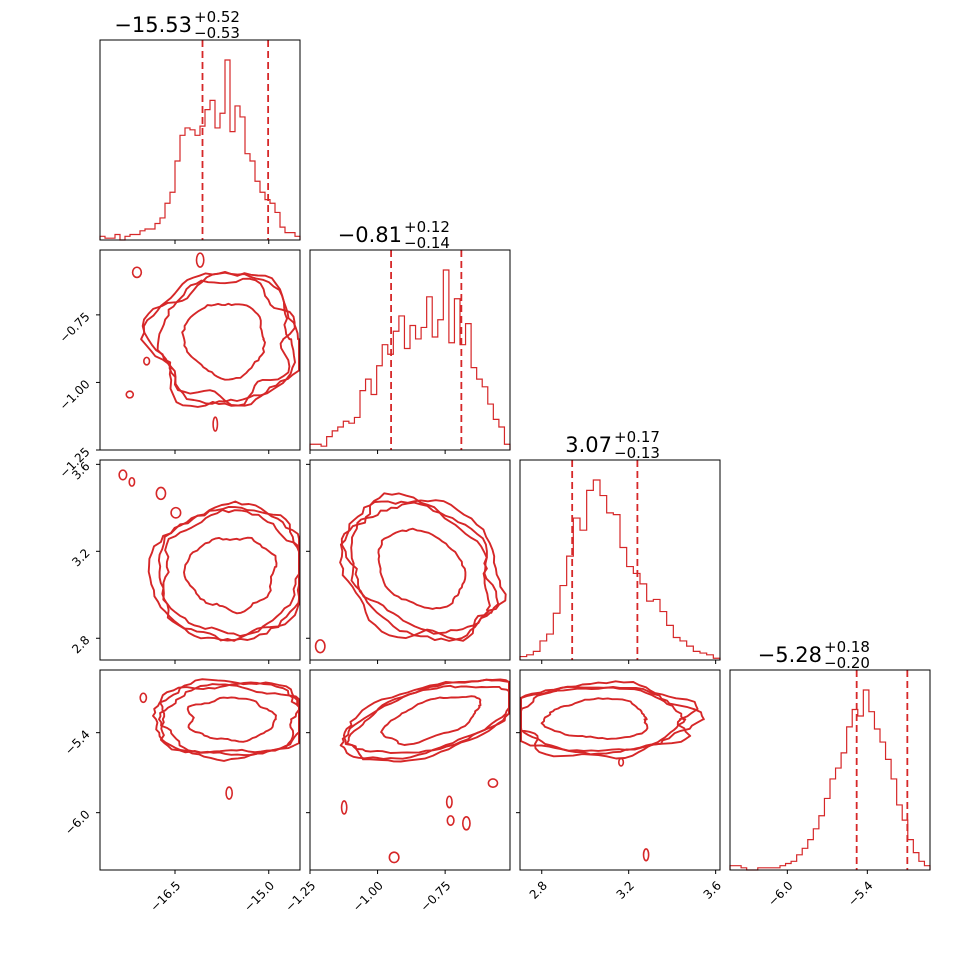 The width and height of the screenshot is (970, 970). Describe the element at coordinates (217, 33) in the screenshot. I see `param-title-err-minus: −0.53` at that location.